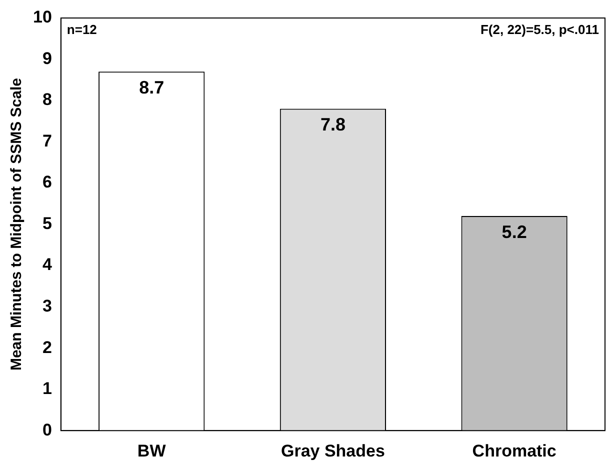 Image resolution: width=611 pixels, height=467 pixels. Describe the element at coordinates (42, 17) in the screenshot. I see `y-tick-label: 10` at that location.